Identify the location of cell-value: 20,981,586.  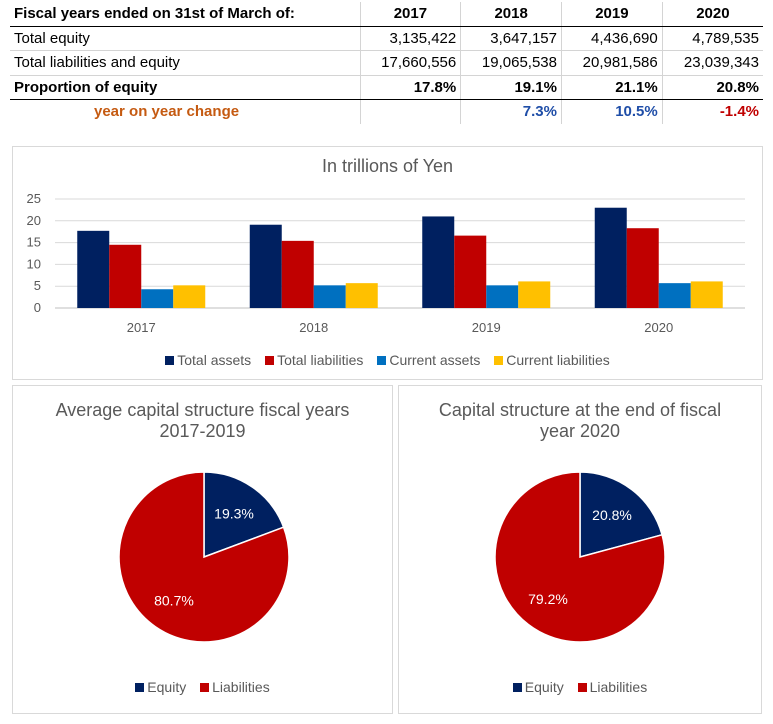
(612, 63).